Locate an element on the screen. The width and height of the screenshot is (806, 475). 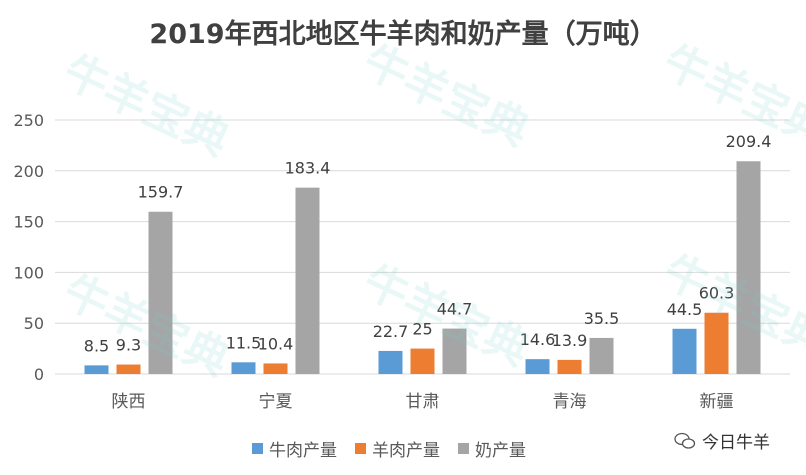
data-label: 9.3 is located at coordinates (128, 345).